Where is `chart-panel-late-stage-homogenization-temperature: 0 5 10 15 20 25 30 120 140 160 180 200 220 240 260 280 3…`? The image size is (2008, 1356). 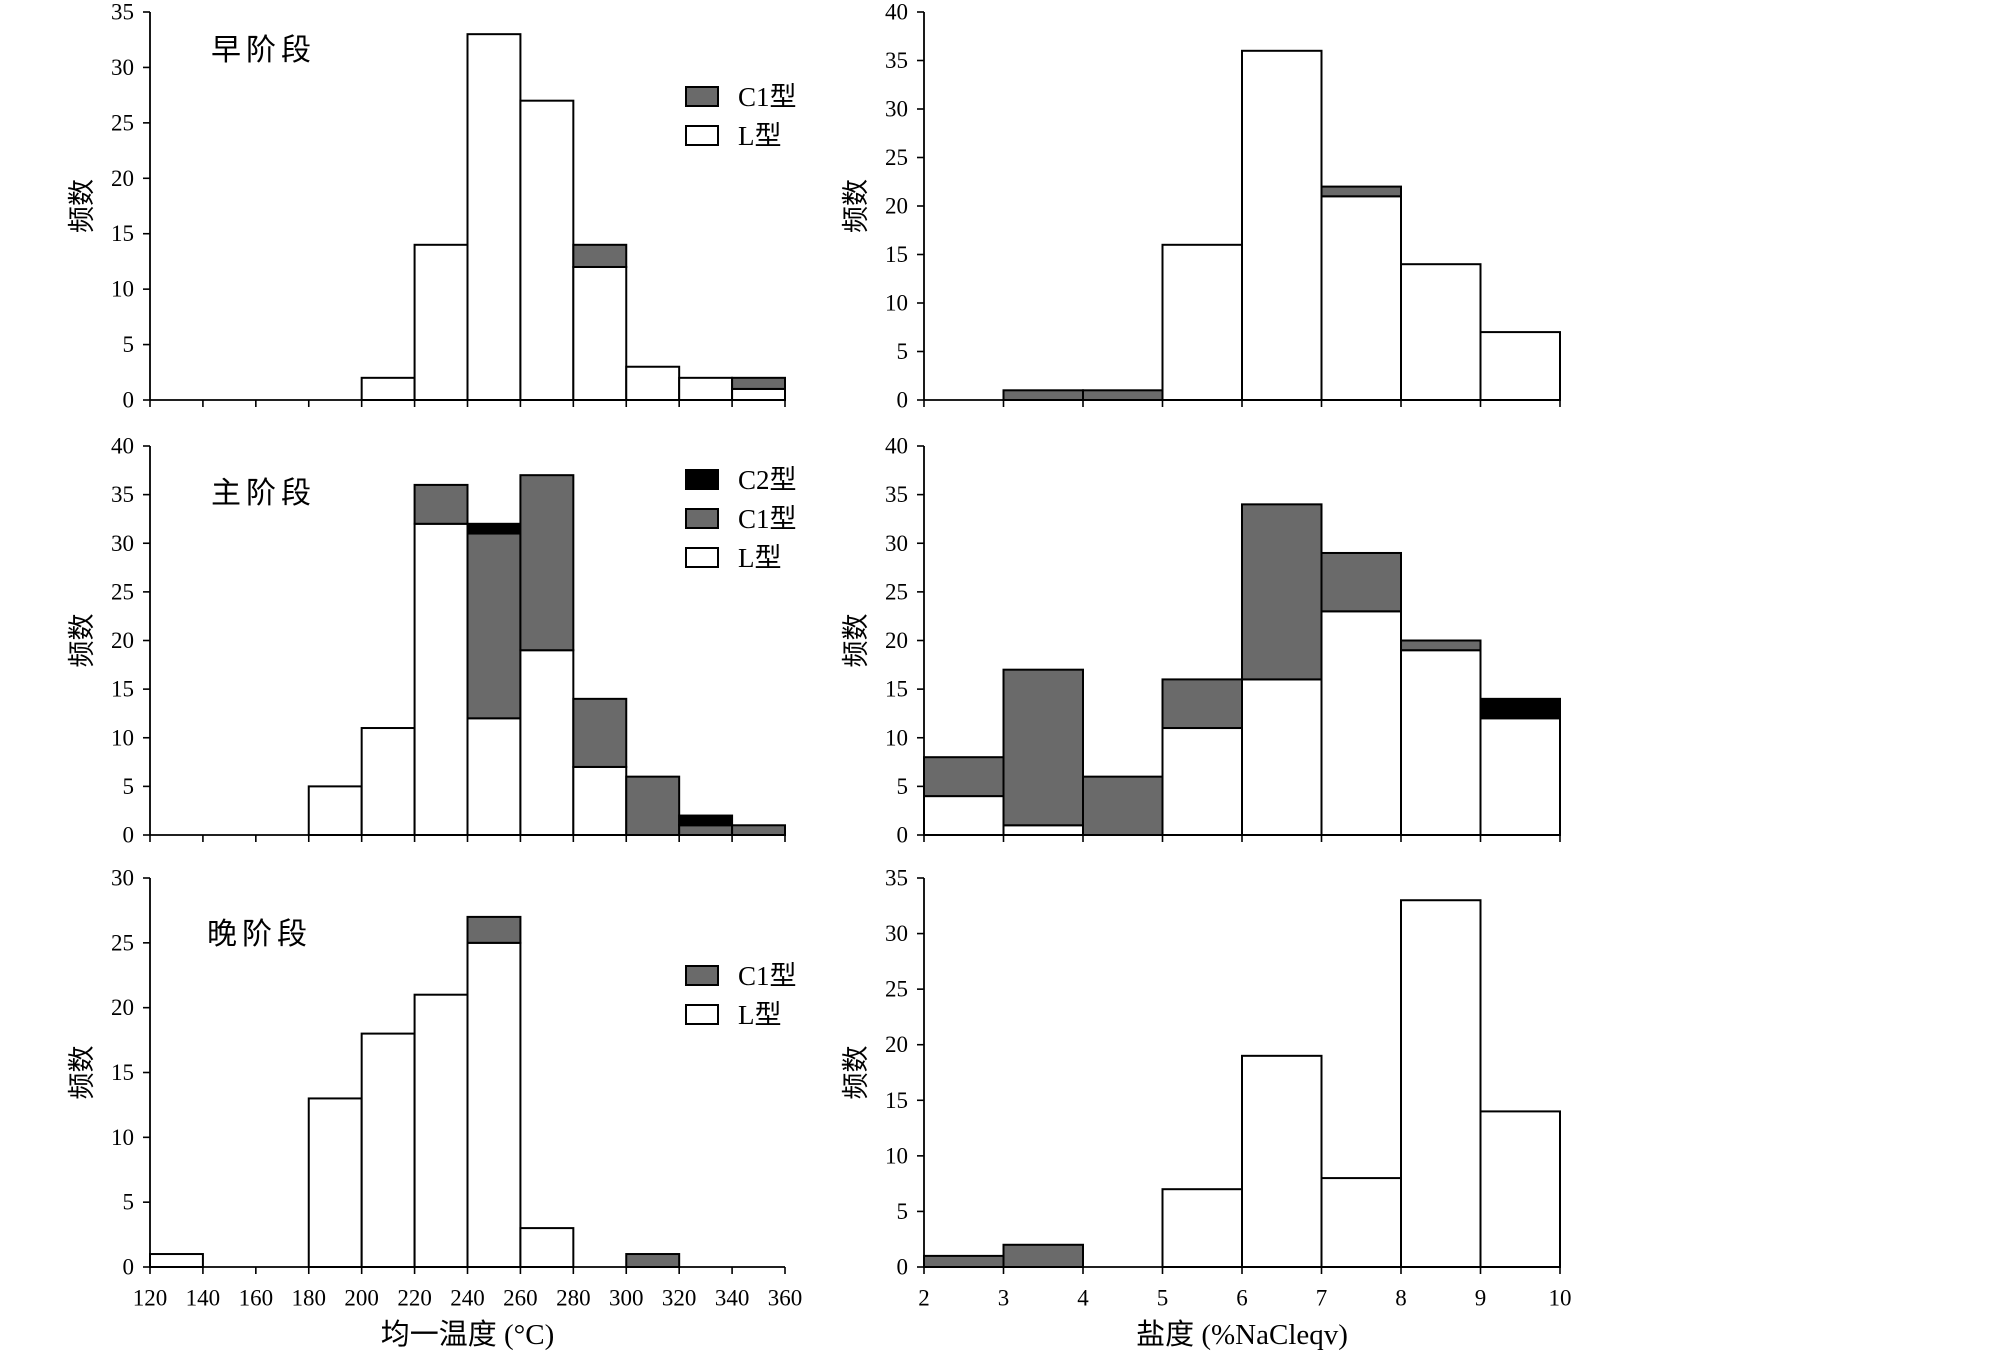 chart-panel-late-stage-homogenization-temperature: 0 5 10 15 20 25 30 120 140 160 180 200 220 240 260 280 3… is located at coordinates (434, 1109).